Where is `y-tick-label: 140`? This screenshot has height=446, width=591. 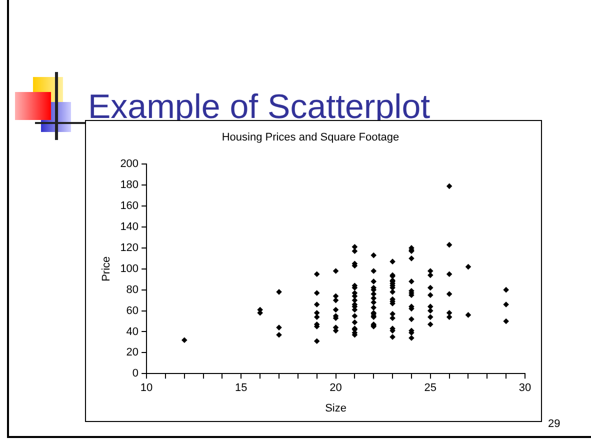
y-tick-label: 140 is located at coordinates (129, 227).